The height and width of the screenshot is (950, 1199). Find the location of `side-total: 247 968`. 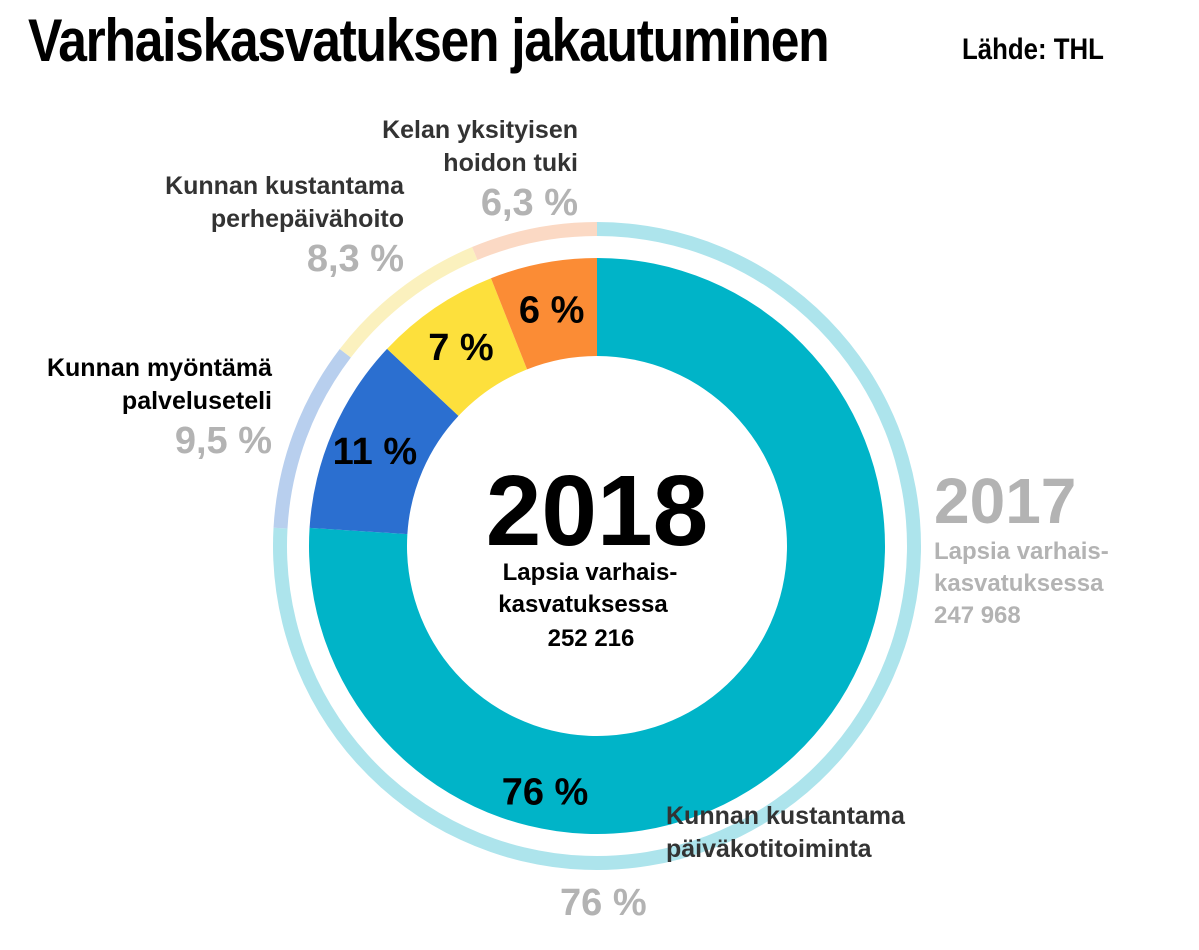

side-total: 247 968 is located at coordinates (977, 615).